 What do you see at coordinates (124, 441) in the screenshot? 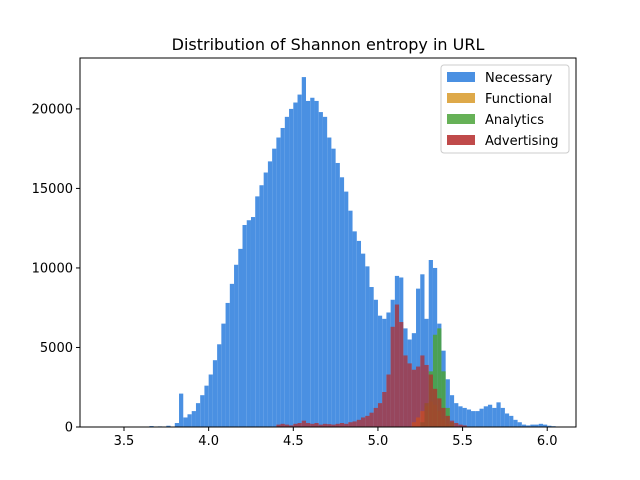
I see `x-tick-label: 3.5` at bounding box center [124, 441].